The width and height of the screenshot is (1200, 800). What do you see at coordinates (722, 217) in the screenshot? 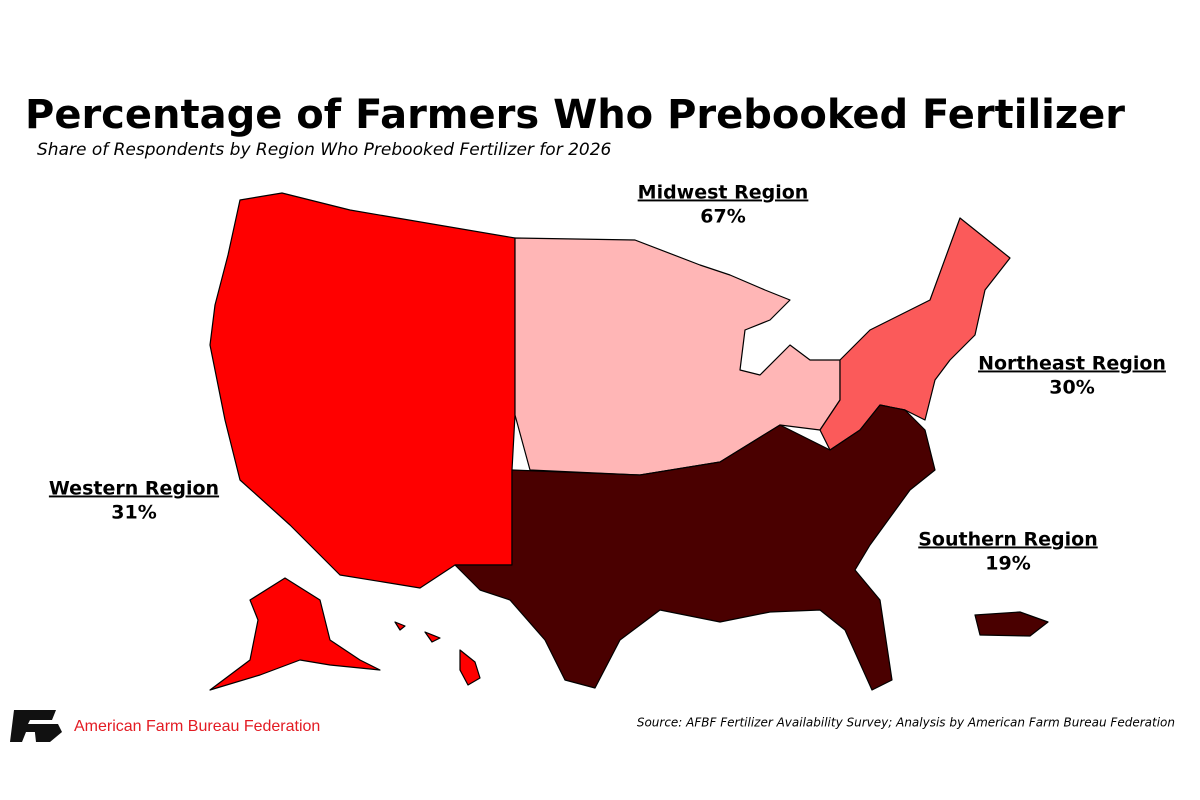
I see `region-value: 67%` at bounding box center [722, 217].